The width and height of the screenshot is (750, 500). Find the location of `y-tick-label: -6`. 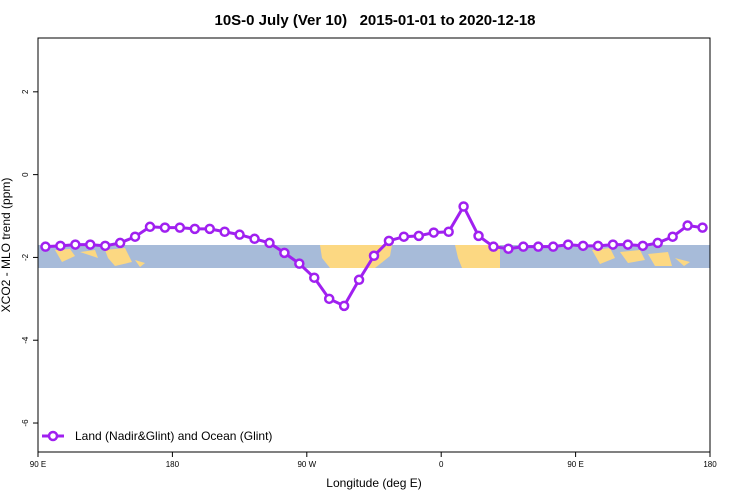

y-tick-label: -6 is located at coordinates (25, 423).